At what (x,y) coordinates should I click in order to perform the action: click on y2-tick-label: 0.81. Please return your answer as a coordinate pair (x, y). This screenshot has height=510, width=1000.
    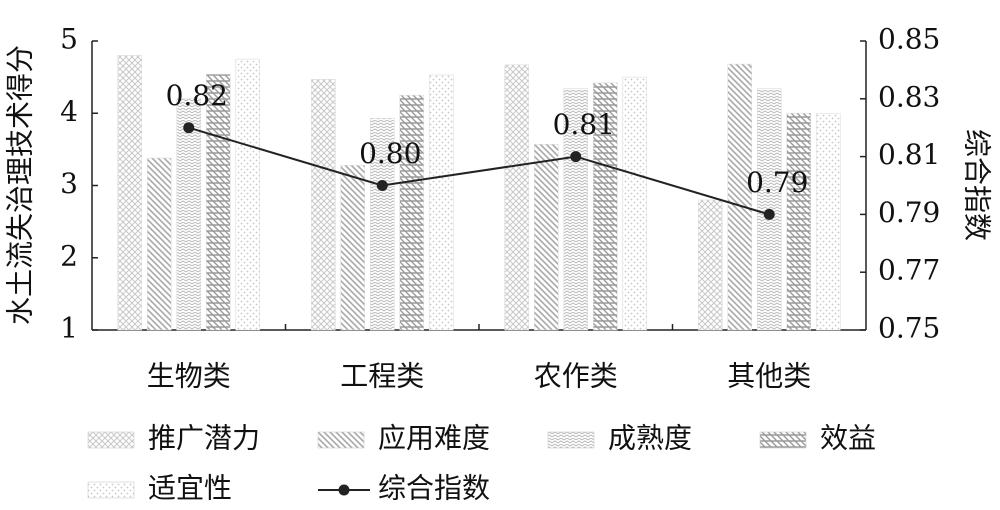
    Looking at the image, I should click on (909, 154).